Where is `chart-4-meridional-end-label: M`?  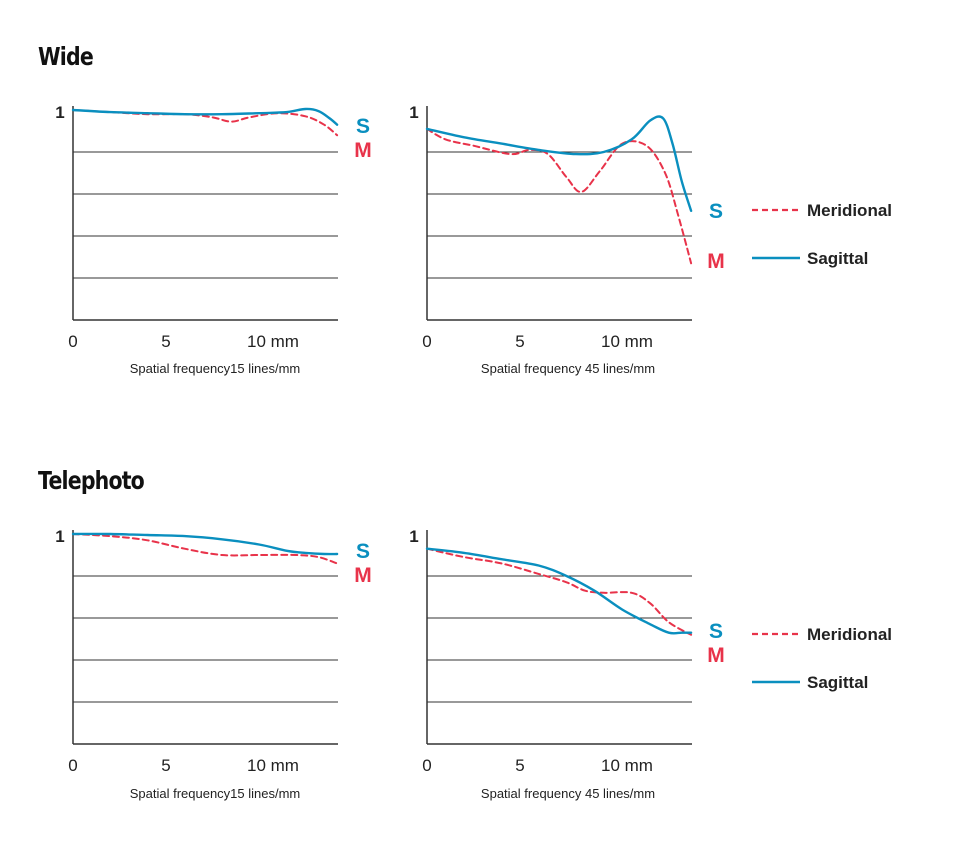
chart-4-meridional-end-label: M is located at coordinates (716, 655).